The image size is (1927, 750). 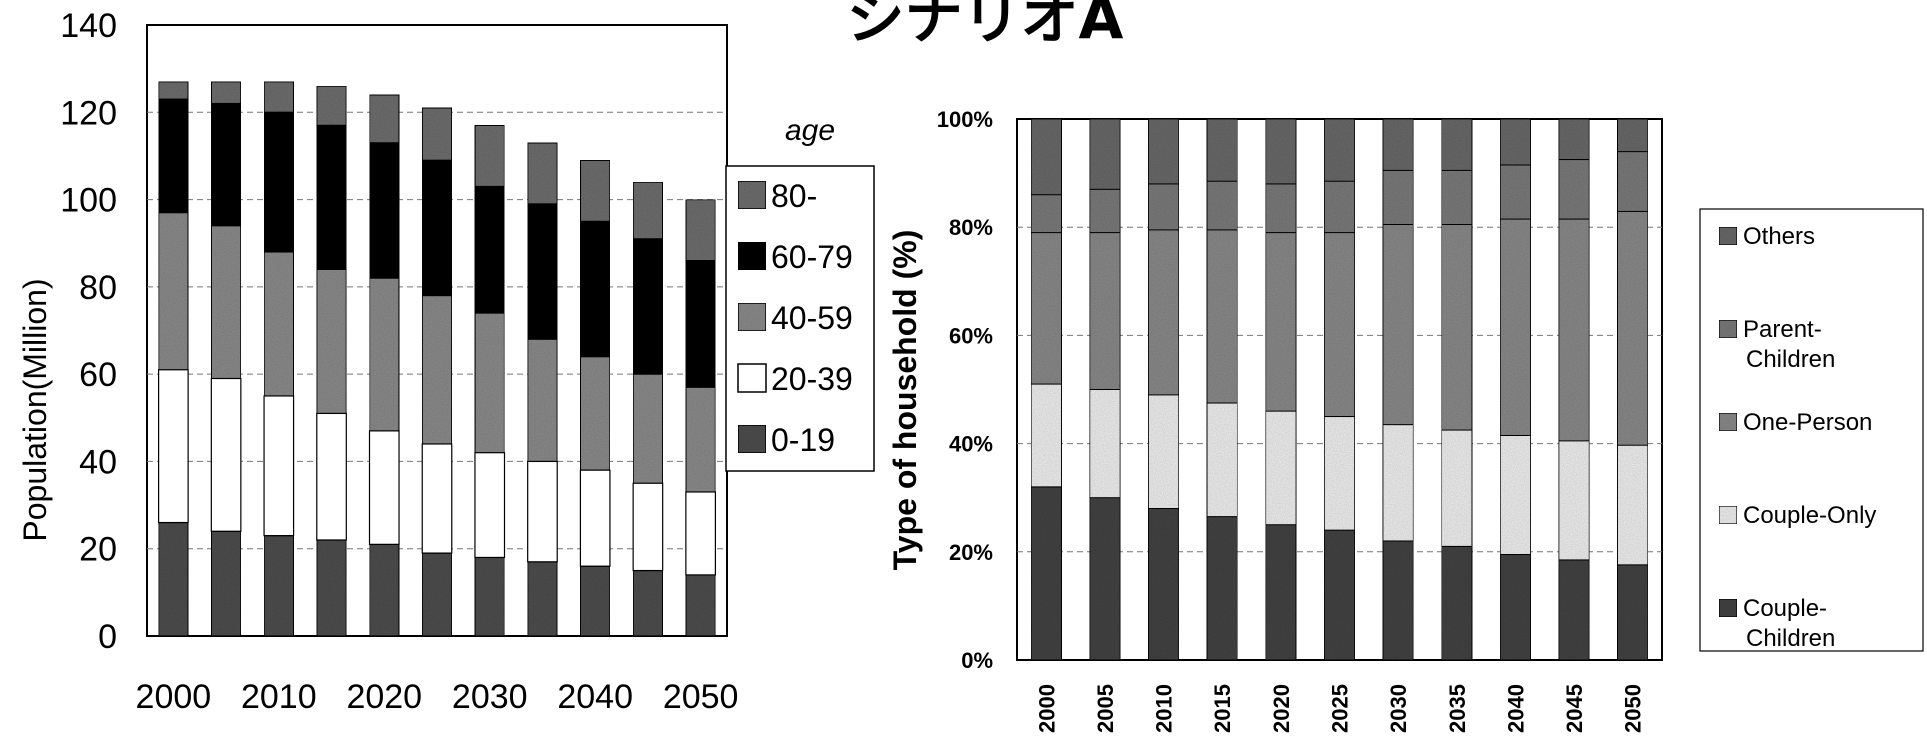 I want to click on bar-segment-couple-children-2050, so click(x=1632, y=612).